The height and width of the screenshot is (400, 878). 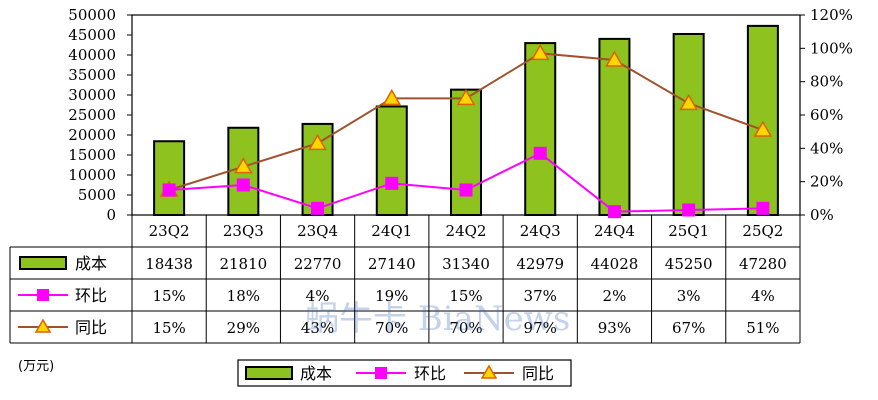 What do you see at coordinates (92, 15) in the screenshot?
I see `left-tick-label: 50000` at bounding box center [92, 15].